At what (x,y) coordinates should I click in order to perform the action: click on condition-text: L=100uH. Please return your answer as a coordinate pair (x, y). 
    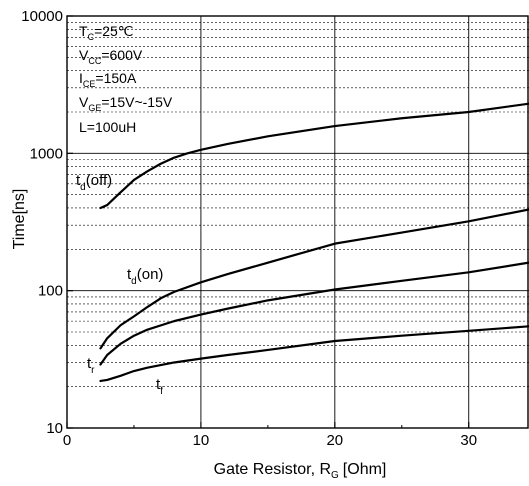
    Looking at the image, I should click on (107, 127).